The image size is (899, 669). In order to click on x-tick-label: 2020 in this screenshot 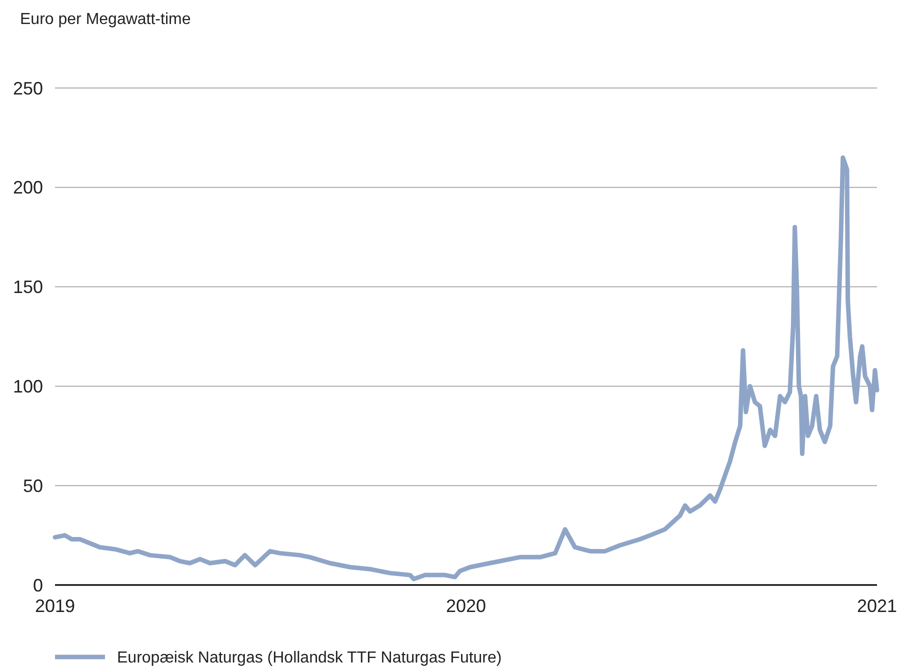, I will do `click(466, 606)`.